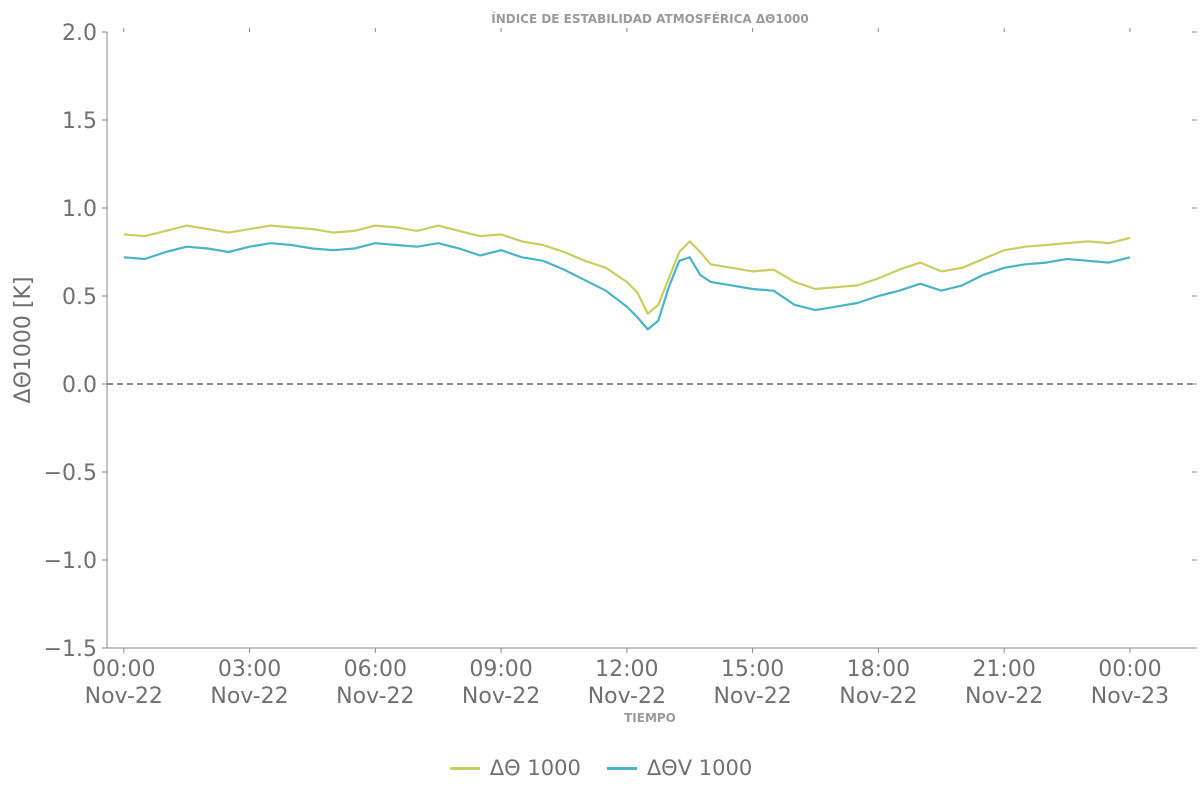 This screenshot has height=799, width=1202. What do you see at coordinates (752, 669) in the screenshot?
I see `x-tick-time: 15:00` at bounding box center [752, 669].